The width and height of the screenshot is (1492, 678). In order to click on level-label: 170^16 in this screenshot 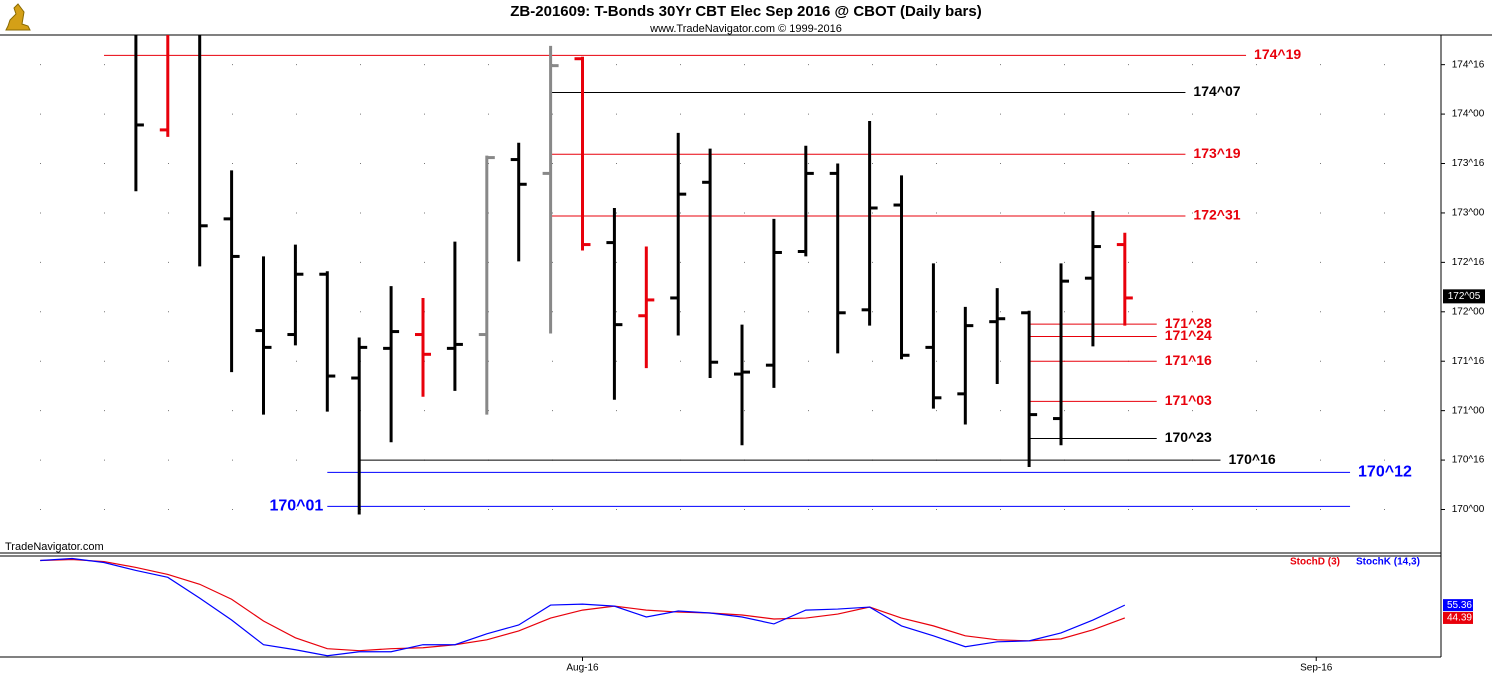, I will do `click(1252, 459)`.